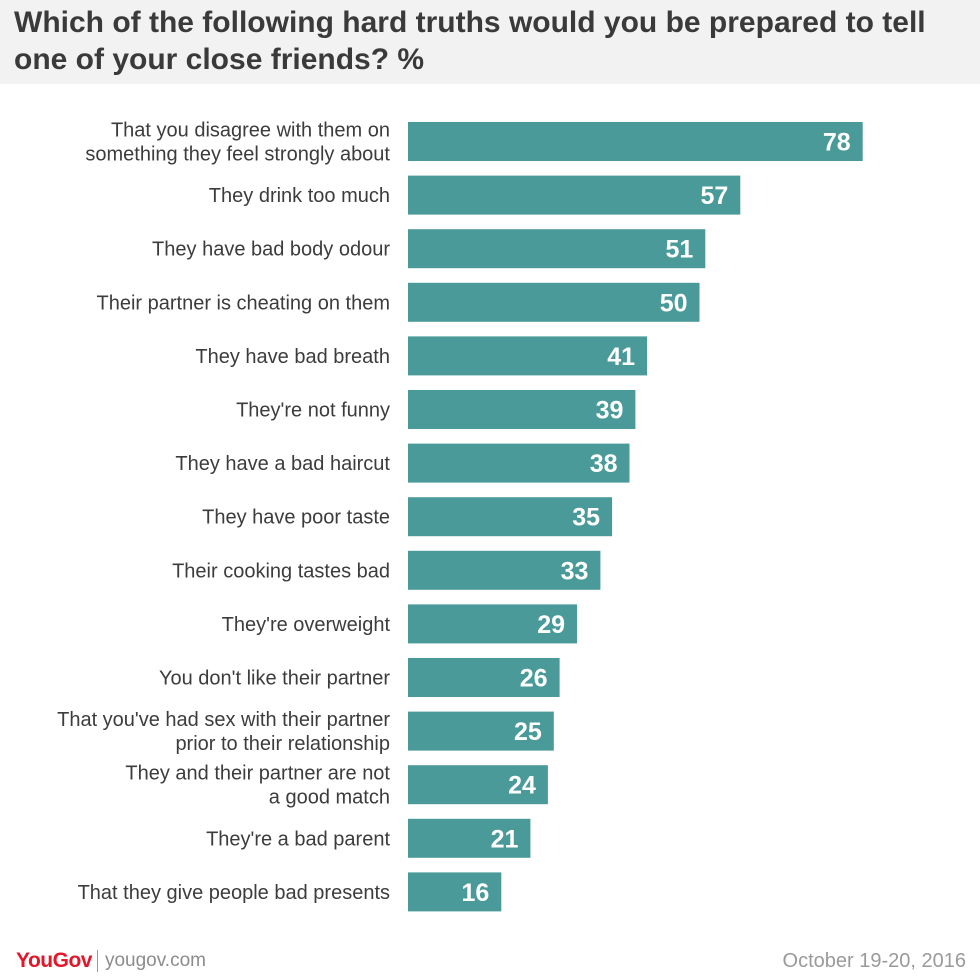 The image size is (980, 980). What do you see at coordinates (528, 732) in the screenshot?
I see `bar-value-label: 25` at bounding box center [528, 732].